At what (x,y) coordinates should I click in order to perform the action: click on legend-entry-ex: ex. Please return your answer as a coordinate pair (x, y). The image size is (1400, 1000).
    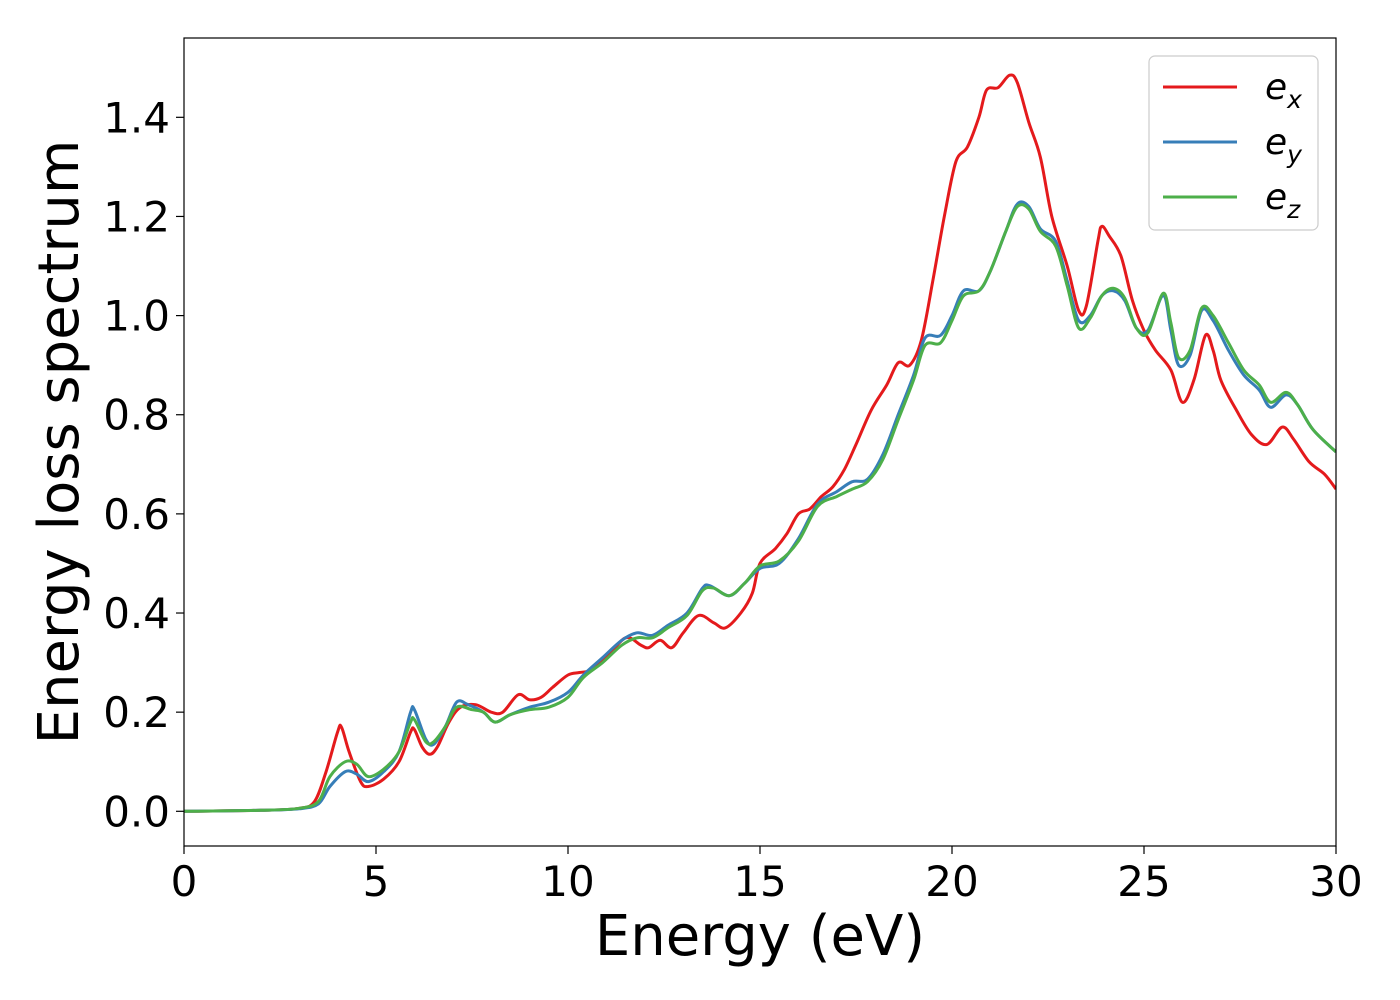
    Looking at the image, I should click on (1283, 90).